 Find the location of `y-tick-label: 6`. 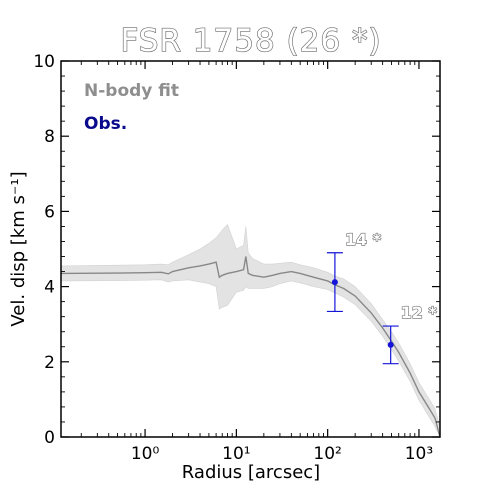

y-tick-label: 6 is located at coordinates (49, 212).